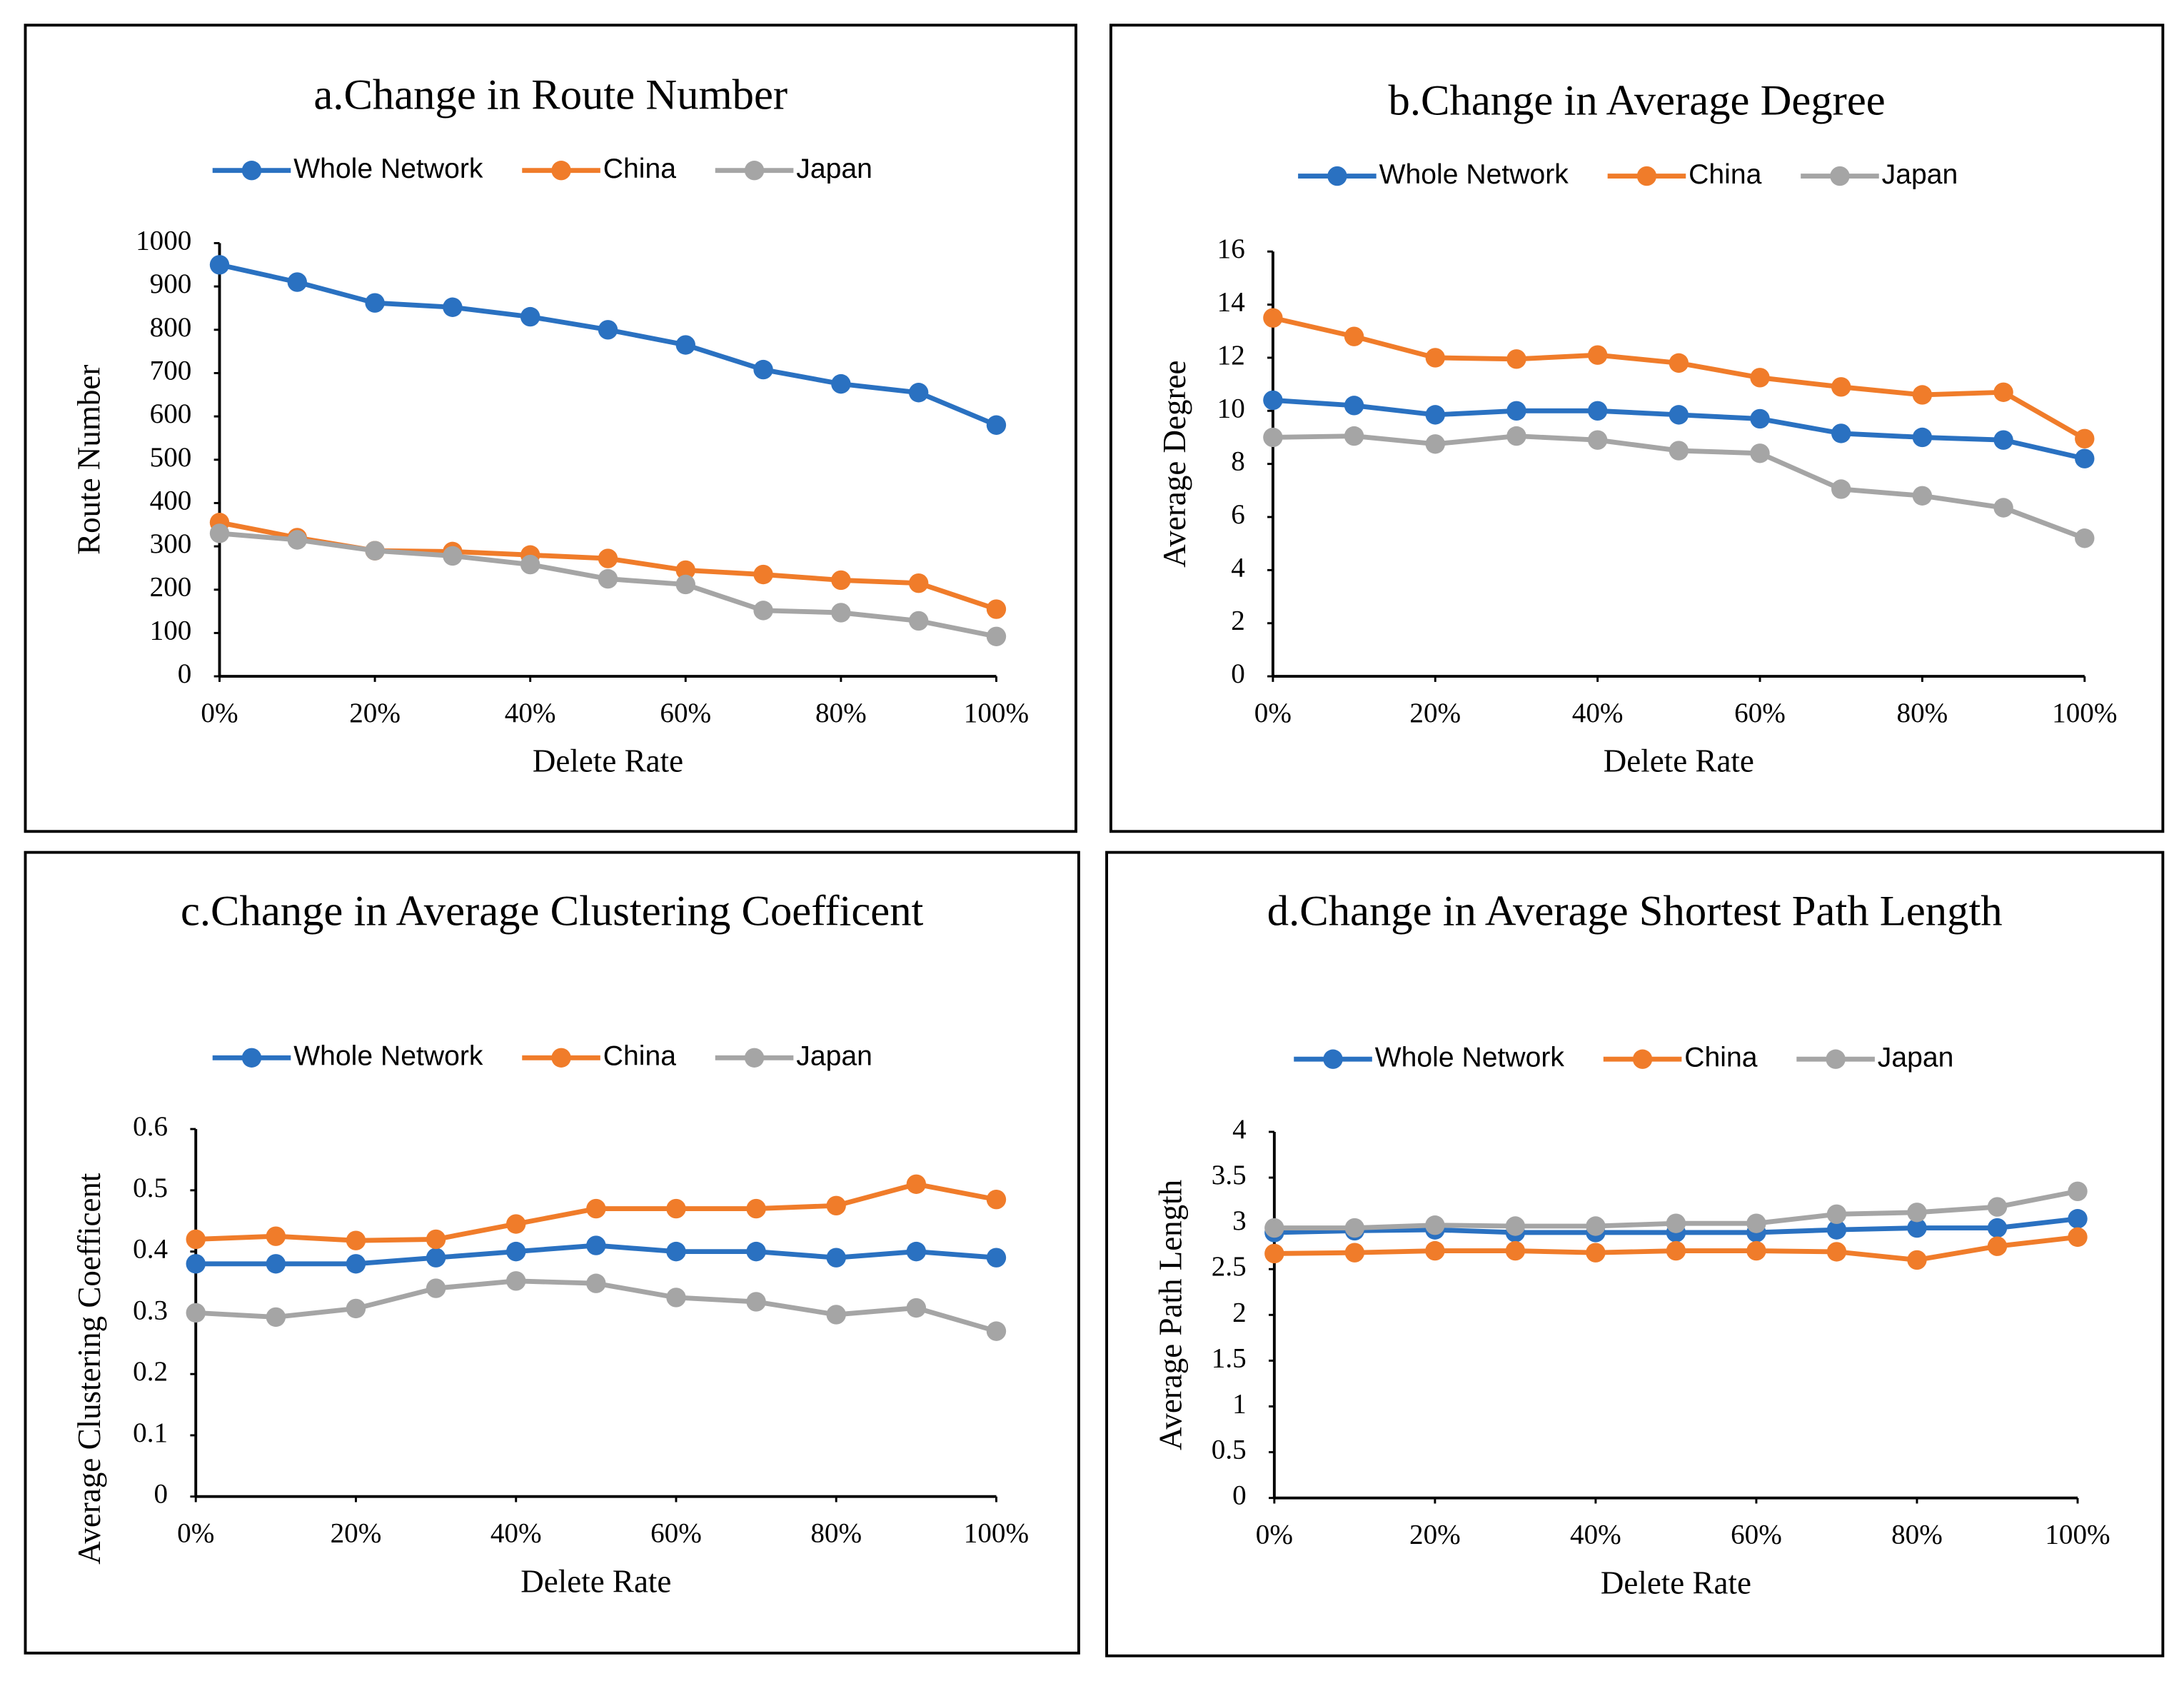  What do you see at coordinates (171, 587) in the screenshot?
I see `y-tick-label: 200` at bounding box center [171, 587].